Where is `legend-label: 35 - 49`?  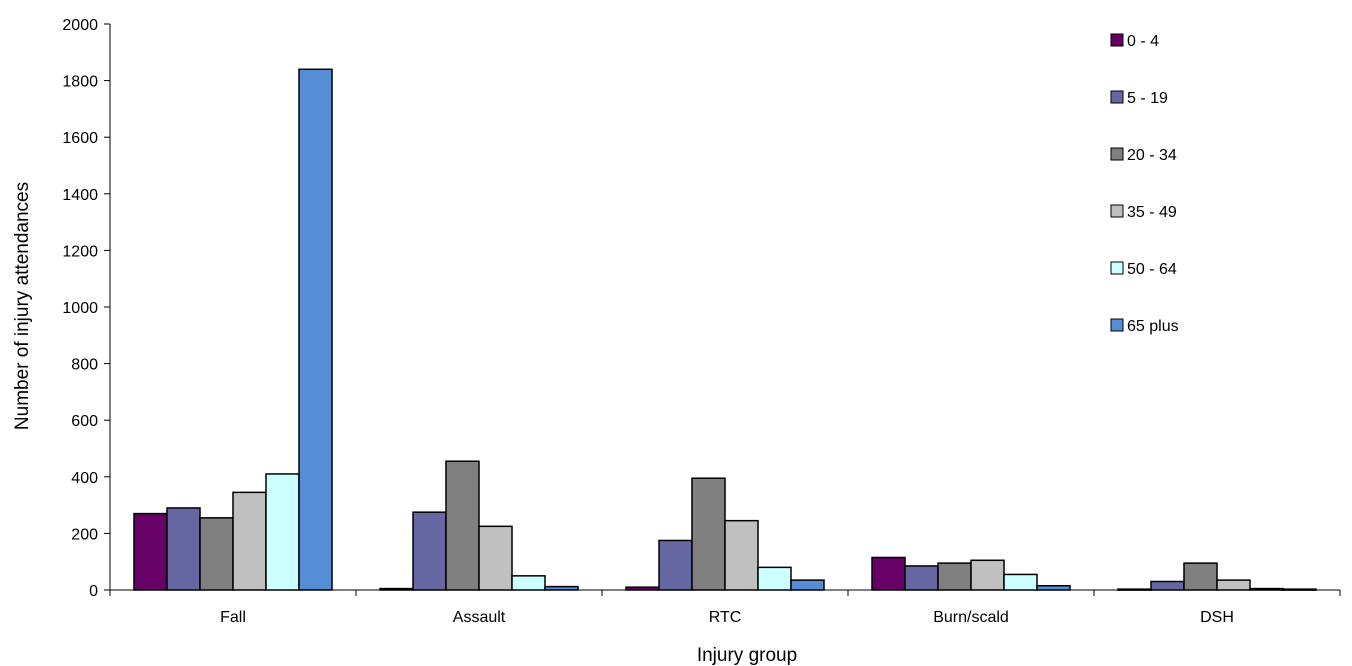
legend-label: 35 - 49 is located at coordinates (1152, 212).